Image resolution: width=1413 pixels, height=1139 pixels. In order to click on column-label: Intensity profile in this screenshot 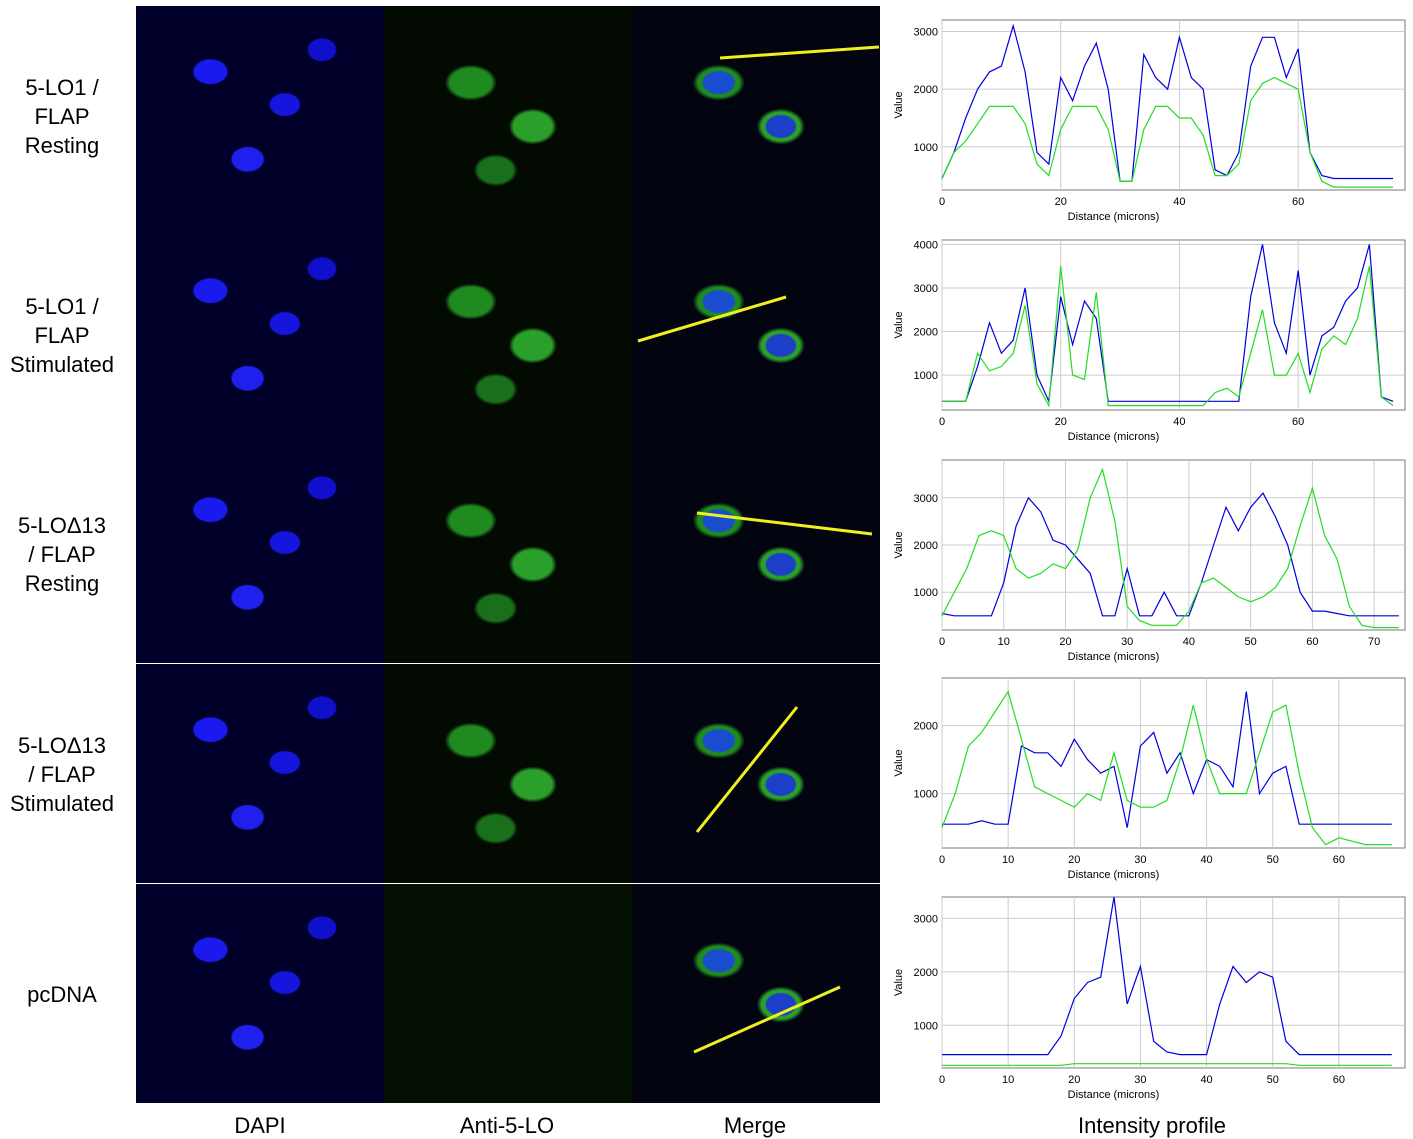, I will do `click(1152, 1125)`.